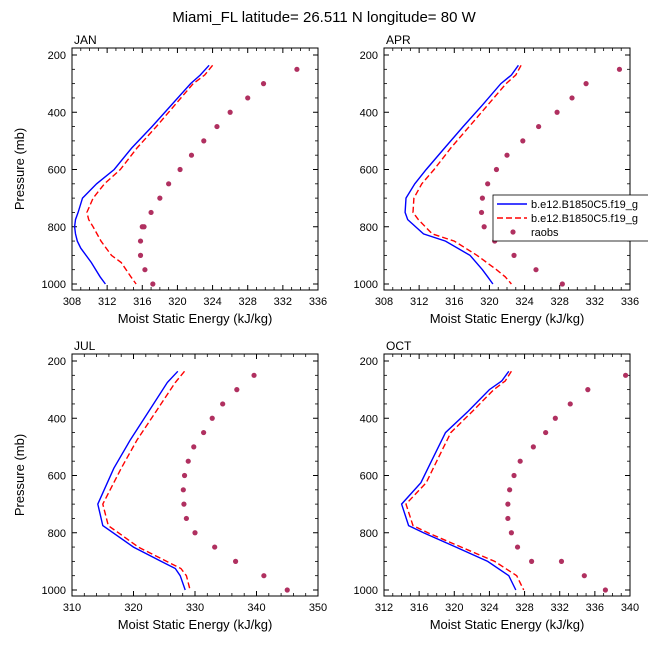 Image resolution: width=648 pixels, height=648 pixels. What do you see at coordinates (513, 232) in the screenshot?
I see `legend-marker` at bounding box center [513, 232].